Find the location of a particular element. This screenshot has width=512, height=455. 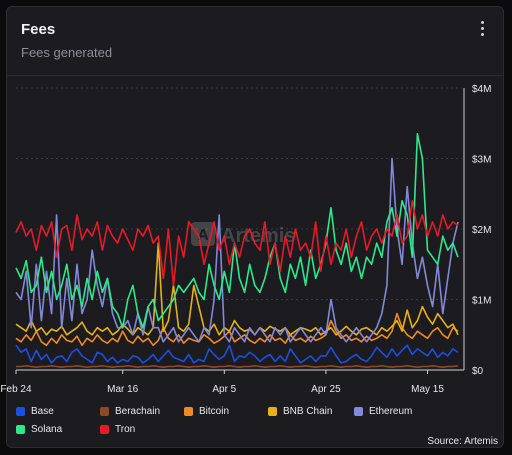

series-line-bitcoin is located at coordinates (237, 329).